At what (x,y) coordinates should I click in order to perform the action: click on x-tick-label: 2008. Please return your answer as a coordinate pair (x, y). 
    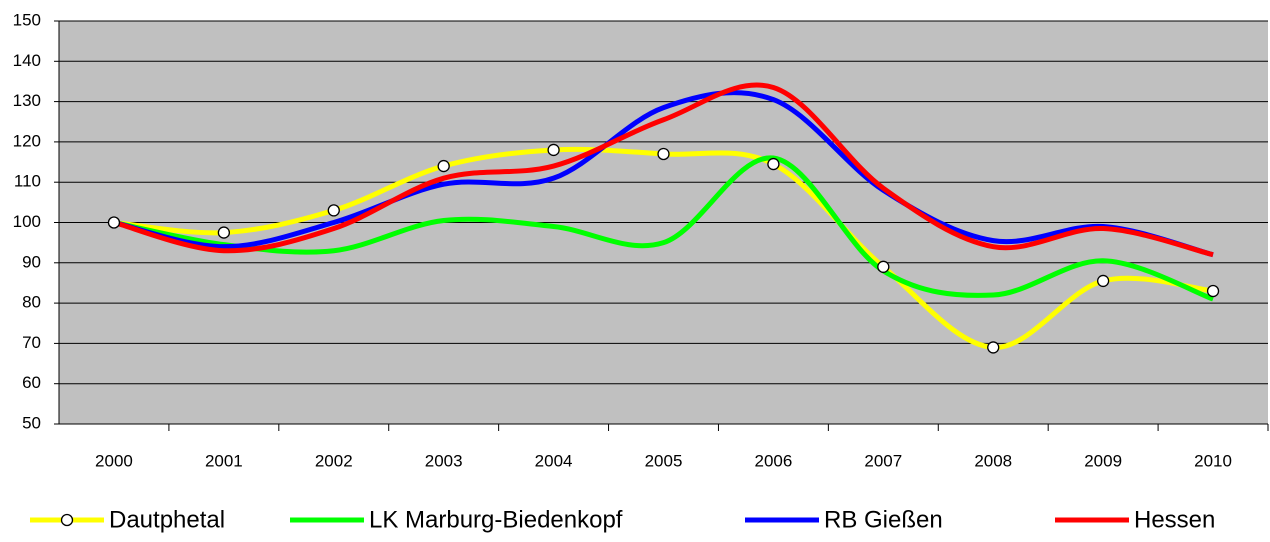
    Looking at the image, I should click on (993, 460).